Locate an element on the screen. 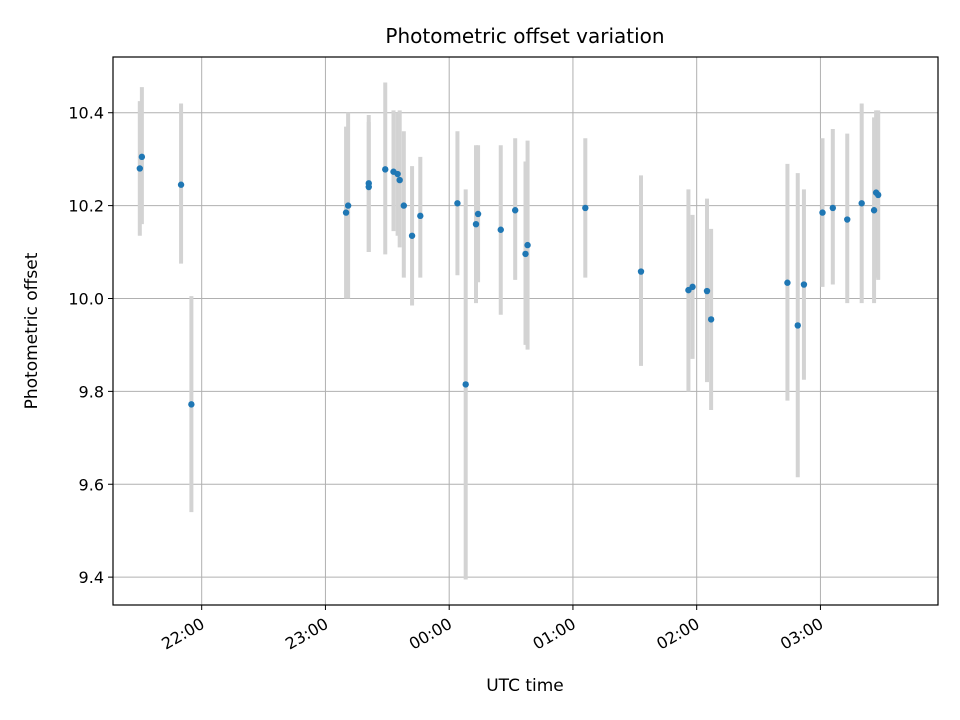  y-tick-label: 10.2 is located at coordinates (86, 206).